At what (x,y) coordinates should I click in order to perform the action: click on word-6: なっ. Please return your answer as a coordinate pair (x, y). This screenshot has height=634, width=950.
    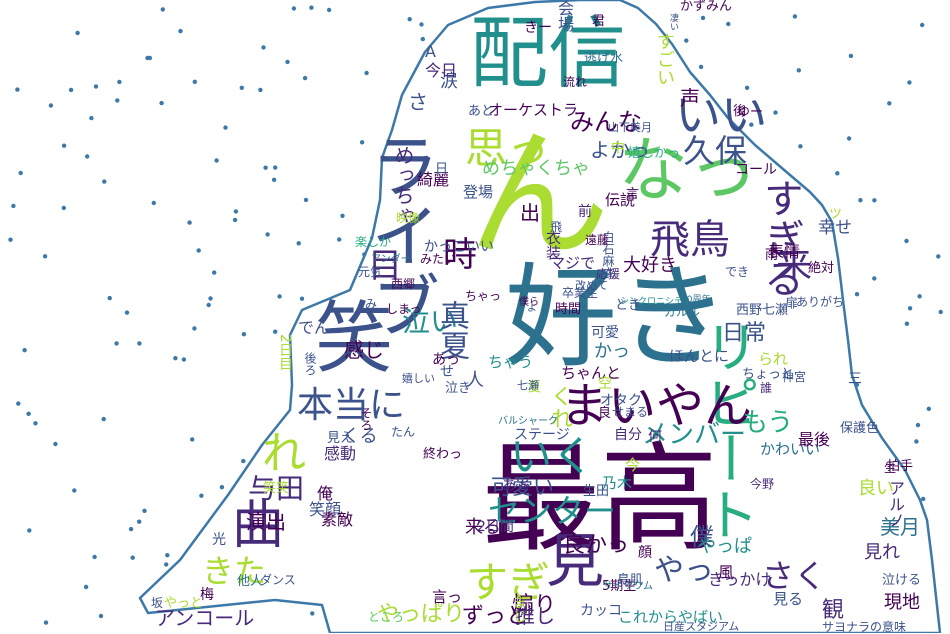
    Looking at the image, I should click on (688, 170).